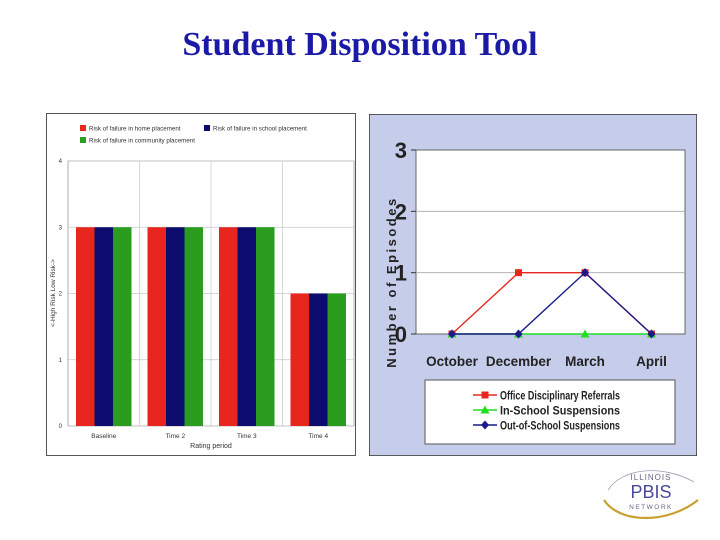 This screenshot has height=540, width=720. Describe the element at coordinates (550, 242) in the screenshot. I see `line-plot-area` at that location.